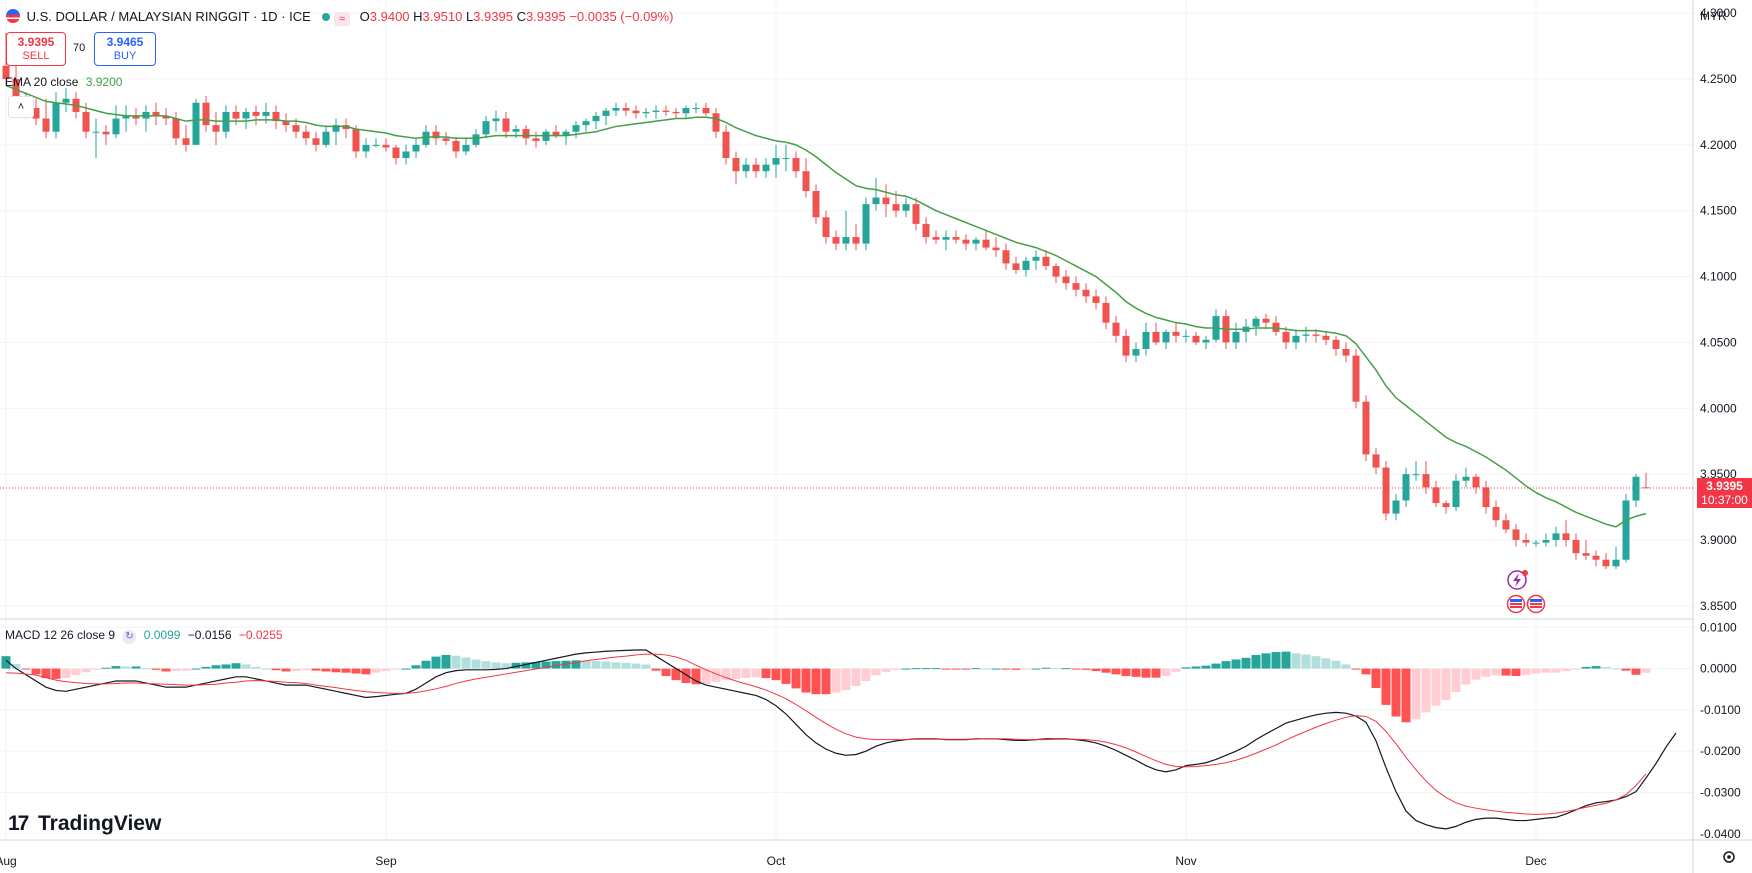 The height and width of the screenshot is (873, 1752). I want to click on buy-button: 3.9465 BUY, so click(125, 49).